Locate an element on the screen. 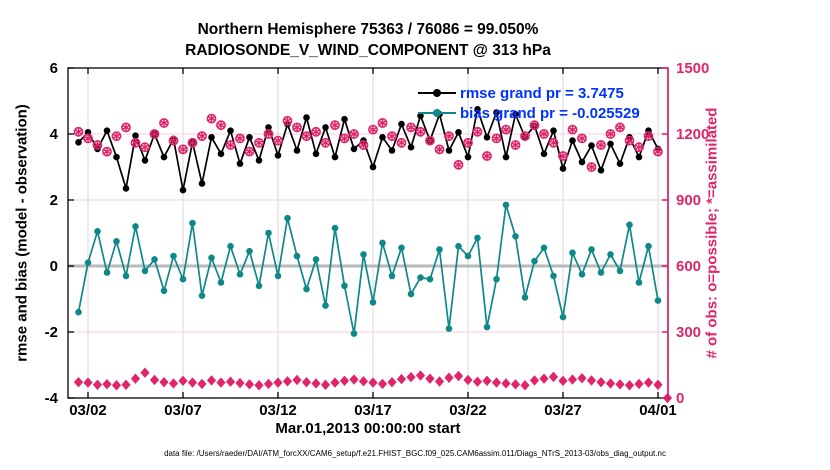 This screenshot has height=470, width=830. x-tick-03/22: 03/22 is located at coordinates (468, 410).